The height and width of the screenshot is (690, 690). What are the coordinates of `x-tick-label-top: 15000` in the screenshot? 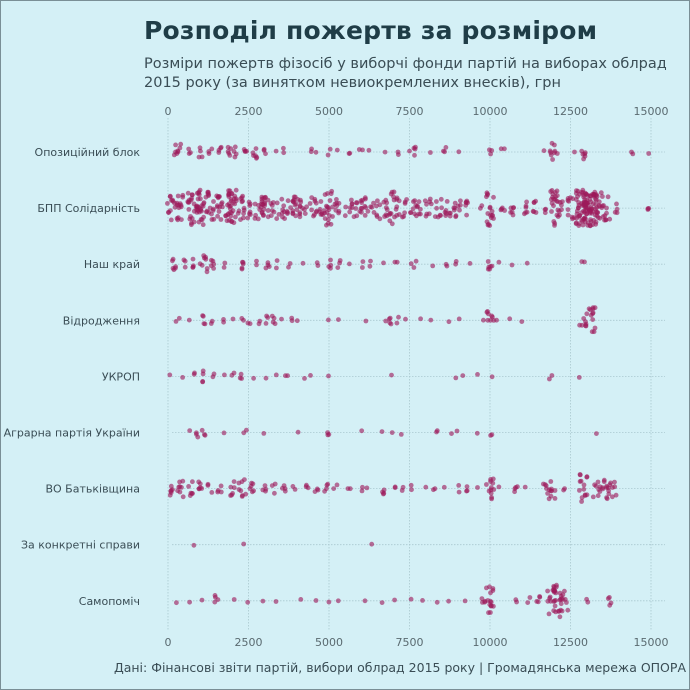 It's located at (651, 111).